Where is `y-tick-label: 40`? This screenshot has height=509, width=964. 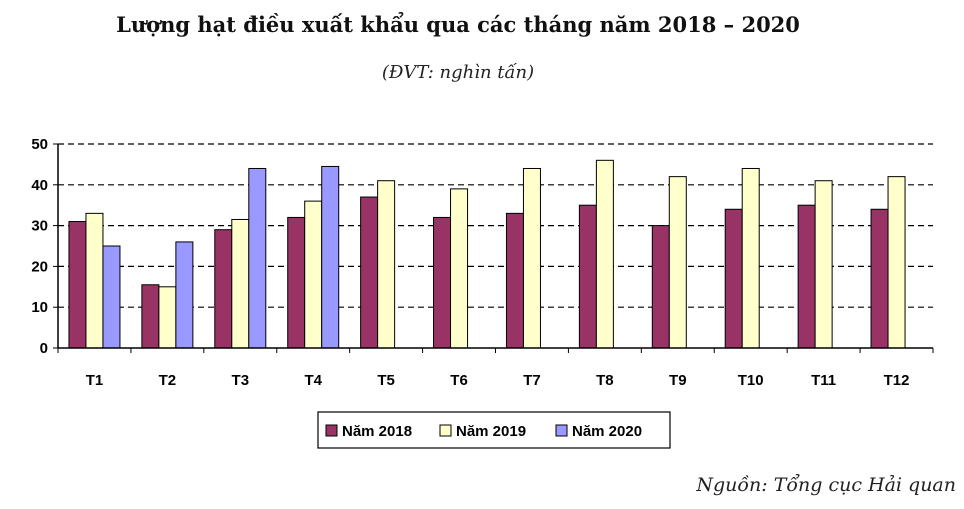 y-tick-label: 40 is located at coordinates (39, 185).